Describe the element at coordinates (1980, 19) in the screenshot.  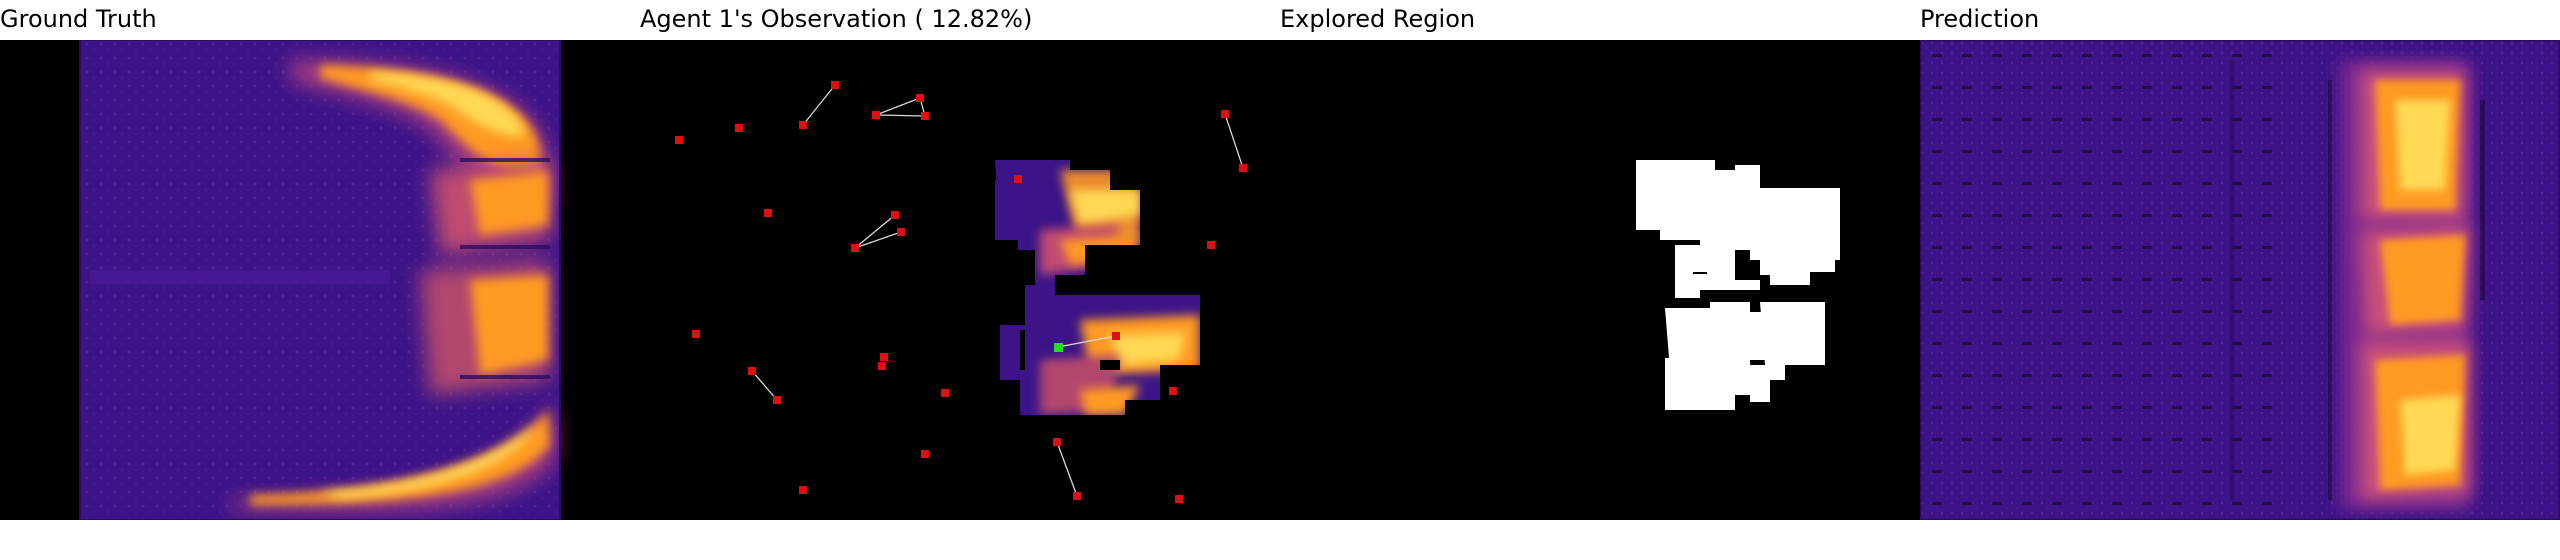
I see `prediction-title: Prediction` at that location.